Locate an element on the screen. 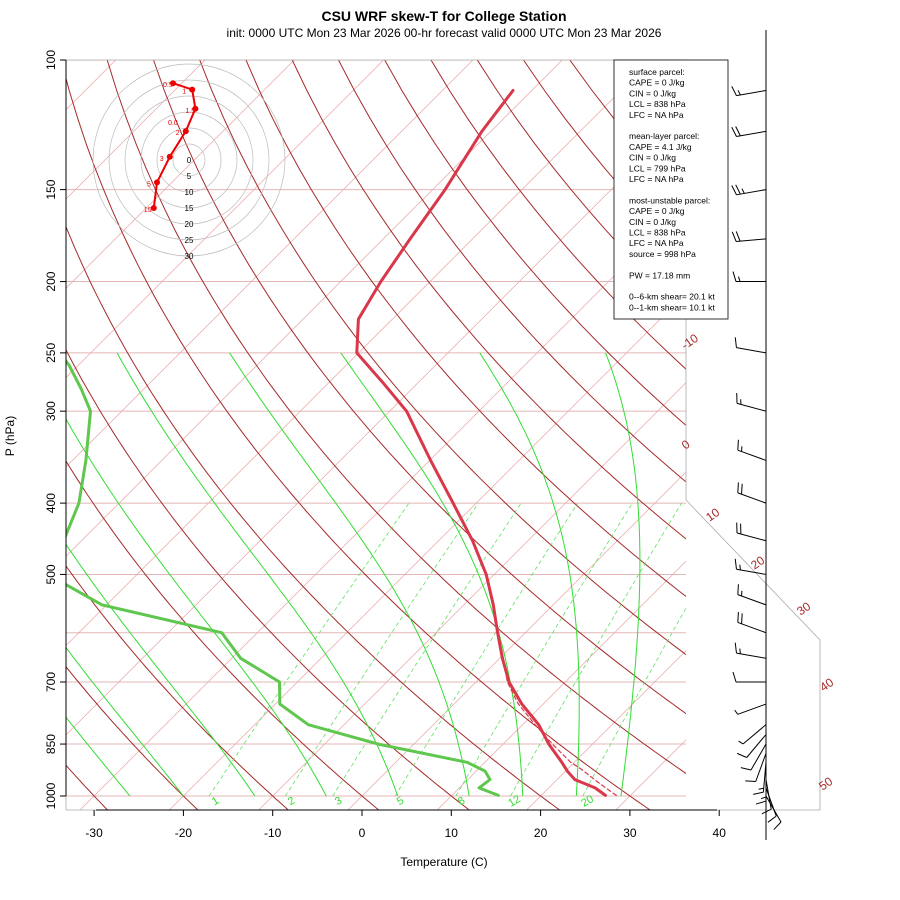 This screenshot has height=900, width=900. wind-barbs is located at coordinates (756, 435).